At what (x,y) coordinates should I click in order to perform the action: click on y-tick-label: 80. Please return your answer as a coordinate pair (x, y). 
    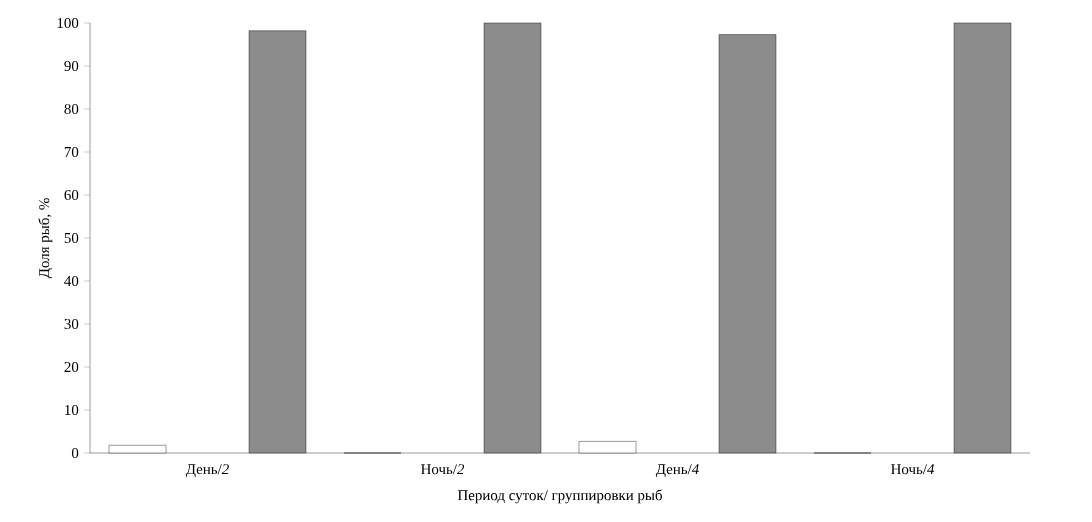
    Looking at the image, I should click on (71, 109).